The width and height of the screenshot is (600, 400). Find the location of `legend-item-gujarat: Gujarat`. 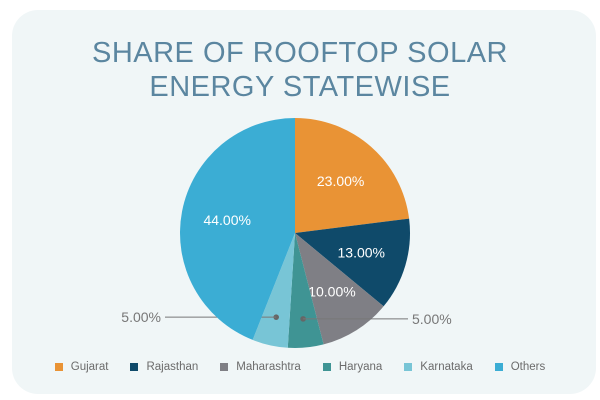

legend-item-gujarat: Gujarat is located at coordinates (81, 367).